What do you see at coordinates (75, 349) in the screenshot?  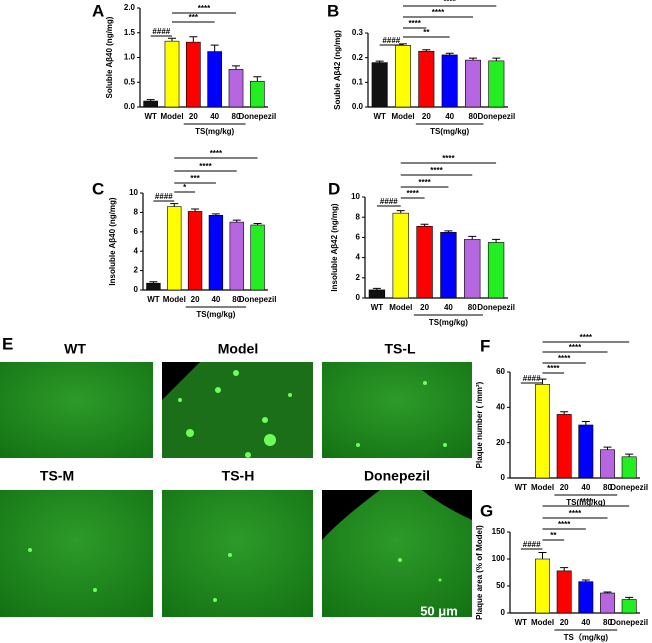 I see `image-label: WT` at bounding box center [75, 349].